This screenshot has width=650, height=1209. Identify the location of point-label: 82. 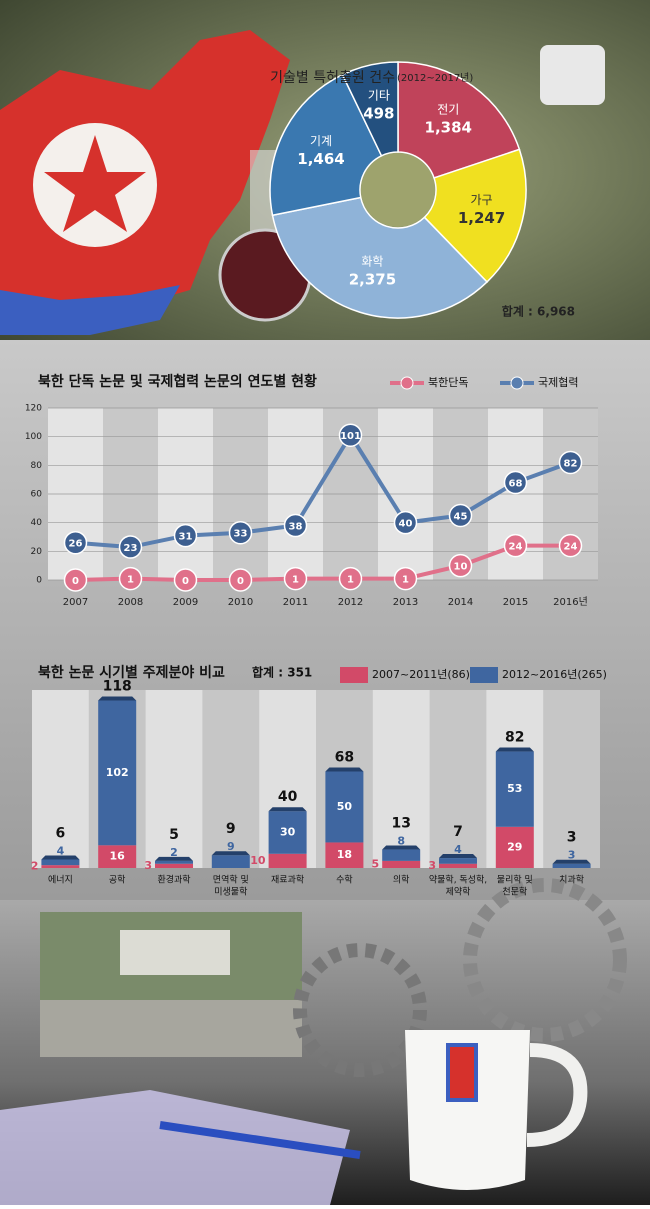
(571, 463).